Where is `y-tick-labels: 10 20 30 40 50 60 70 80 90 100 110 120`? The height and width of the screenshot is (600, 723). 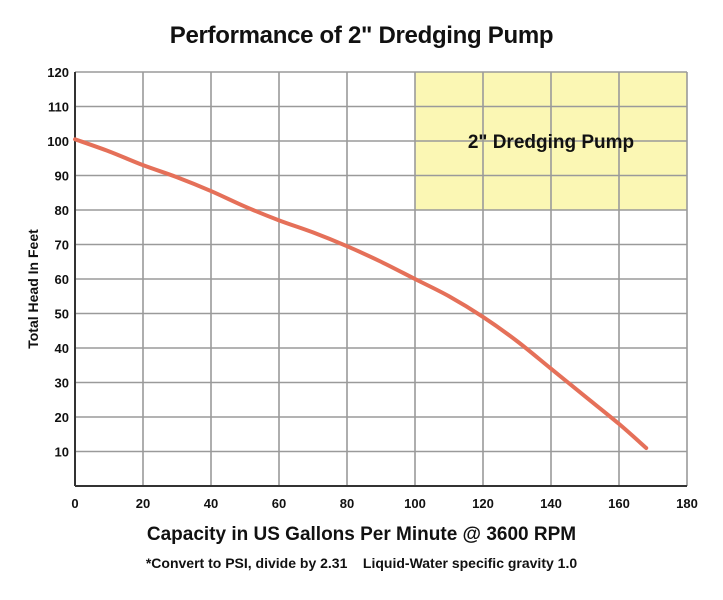 y-tick-labels: 10 20 30 40 50 60 70 80 90 100 110 120 is located at coordinates (58, 262).